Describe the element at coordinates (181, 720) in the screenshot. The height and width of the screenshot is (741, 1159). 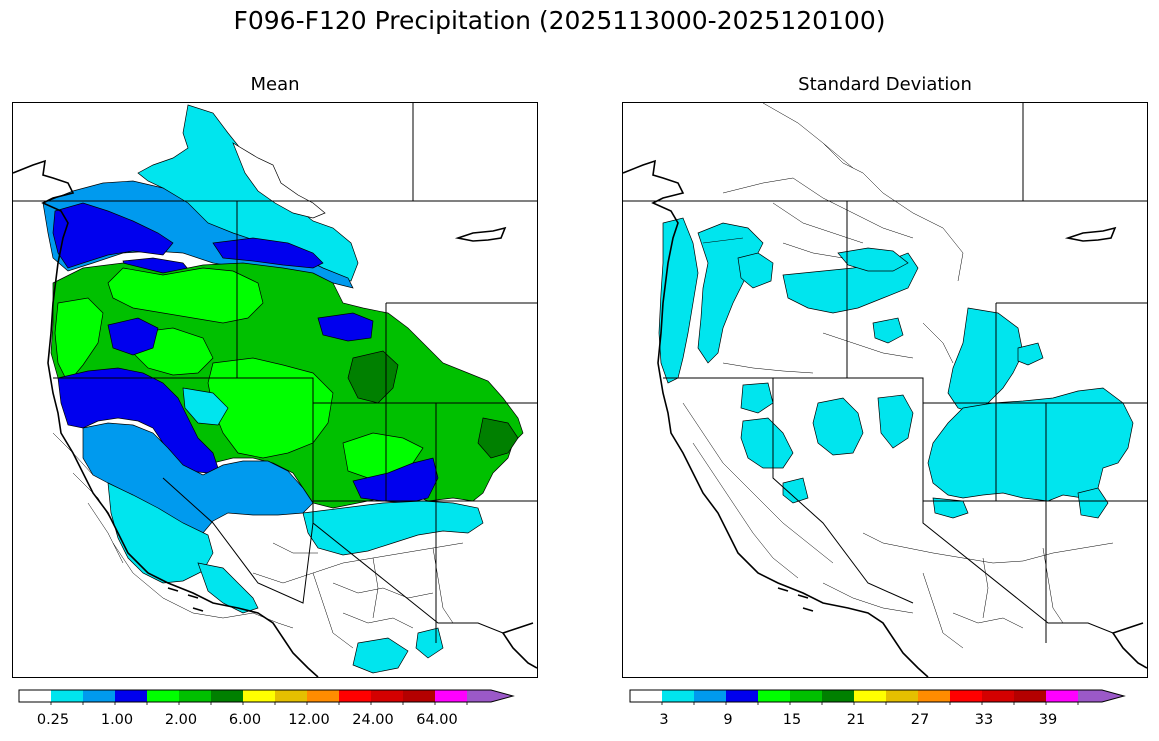
I see `mean-tick-label: 2.00` at that location.